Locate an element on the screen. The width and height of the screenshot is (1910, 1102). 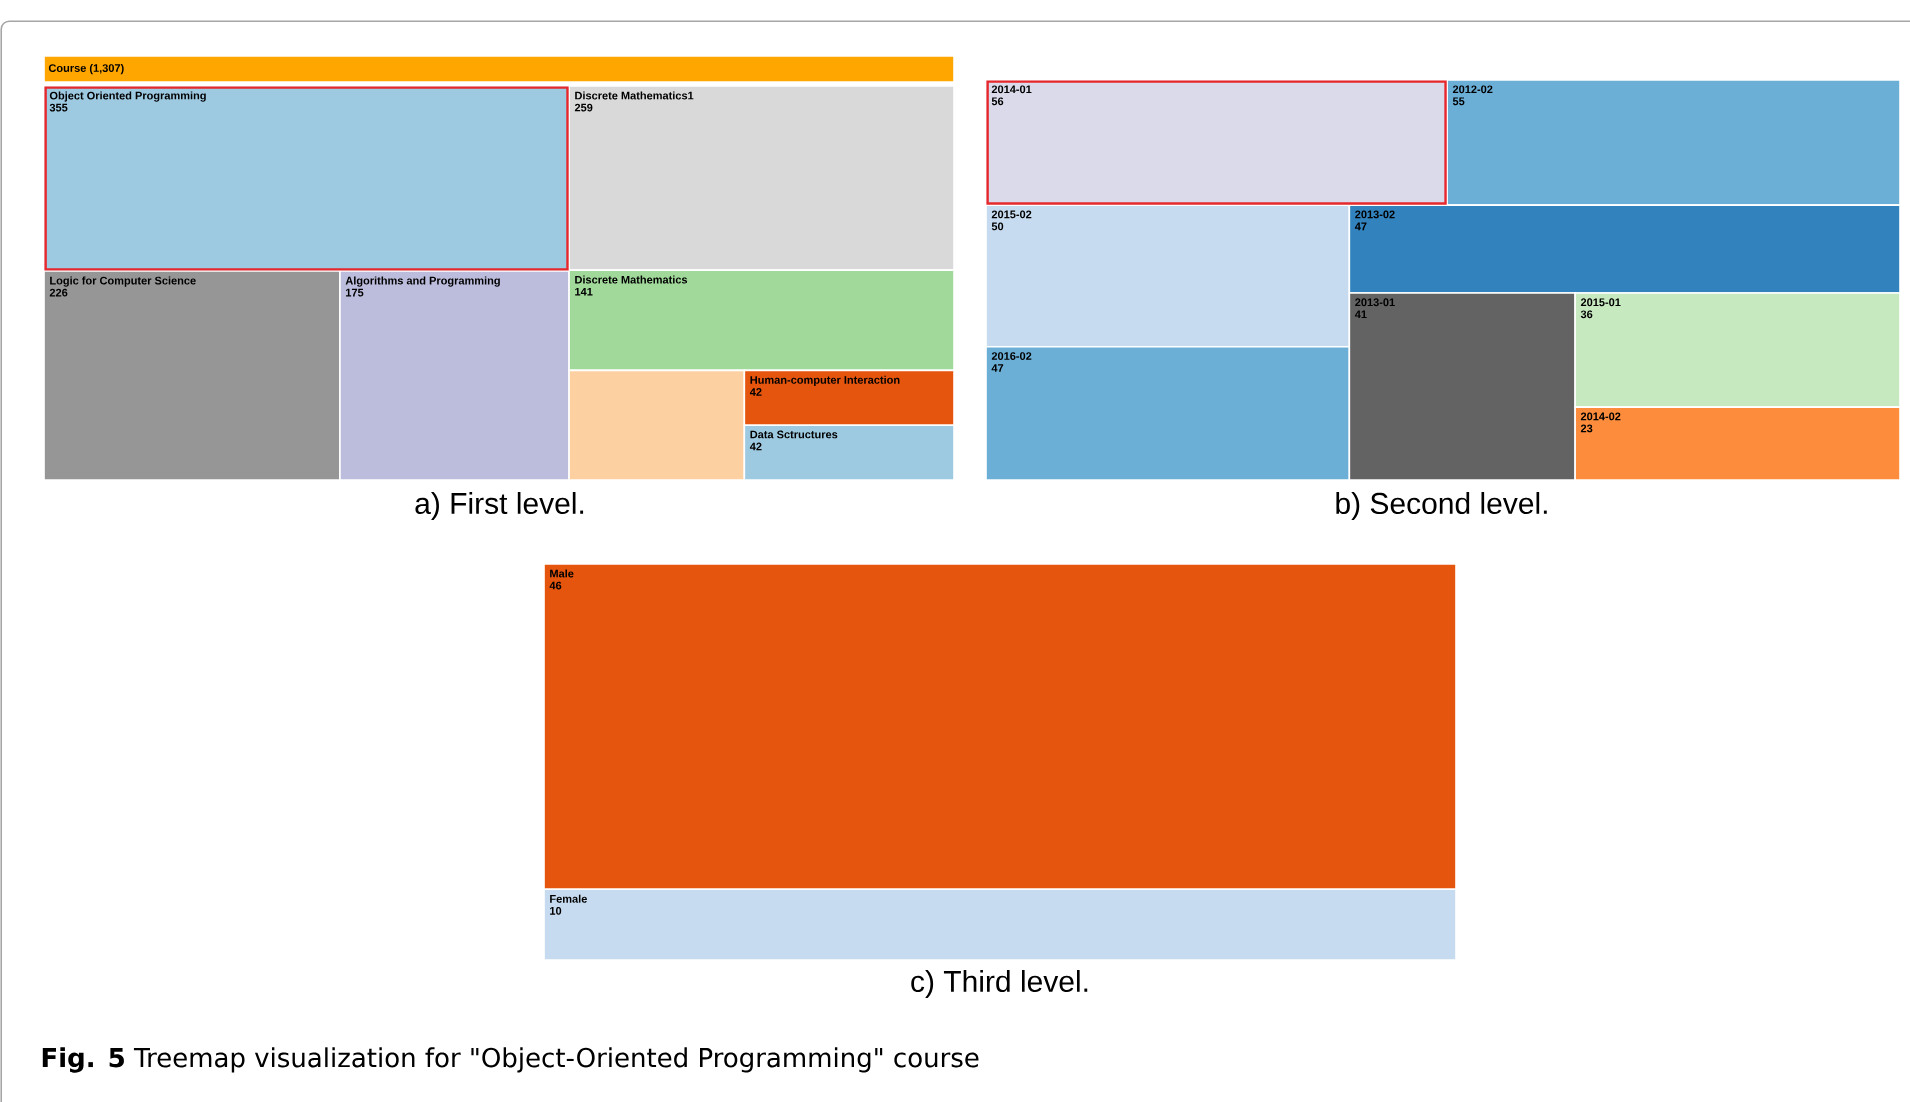
text: c) Third level. is located at coordinates (999, 984).